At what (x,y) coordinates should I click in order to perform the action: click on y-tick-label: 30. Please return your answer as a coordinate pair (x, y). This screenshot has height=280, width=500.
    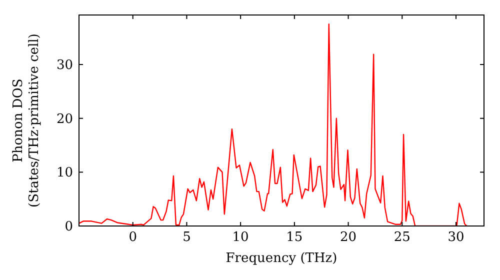
    Looking at the image, I should click on (64, 66).